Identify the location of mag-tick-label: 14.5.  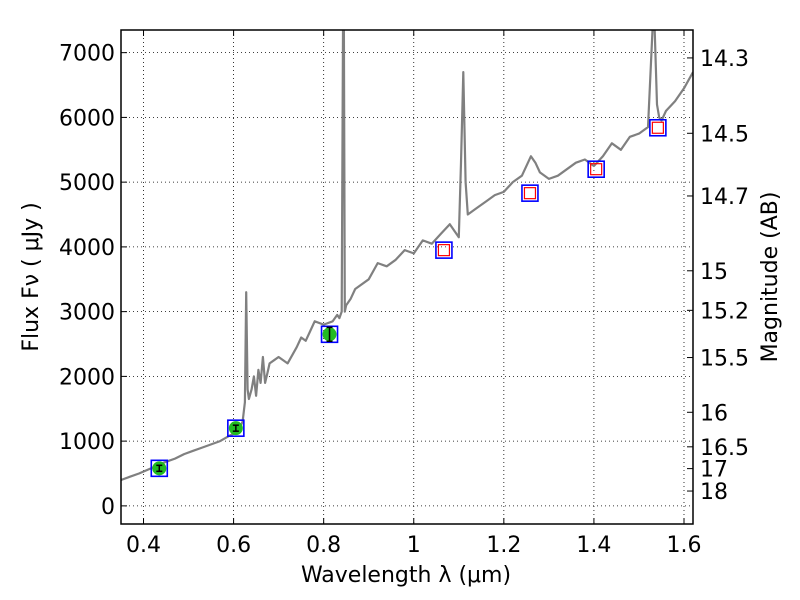
(724, 134).